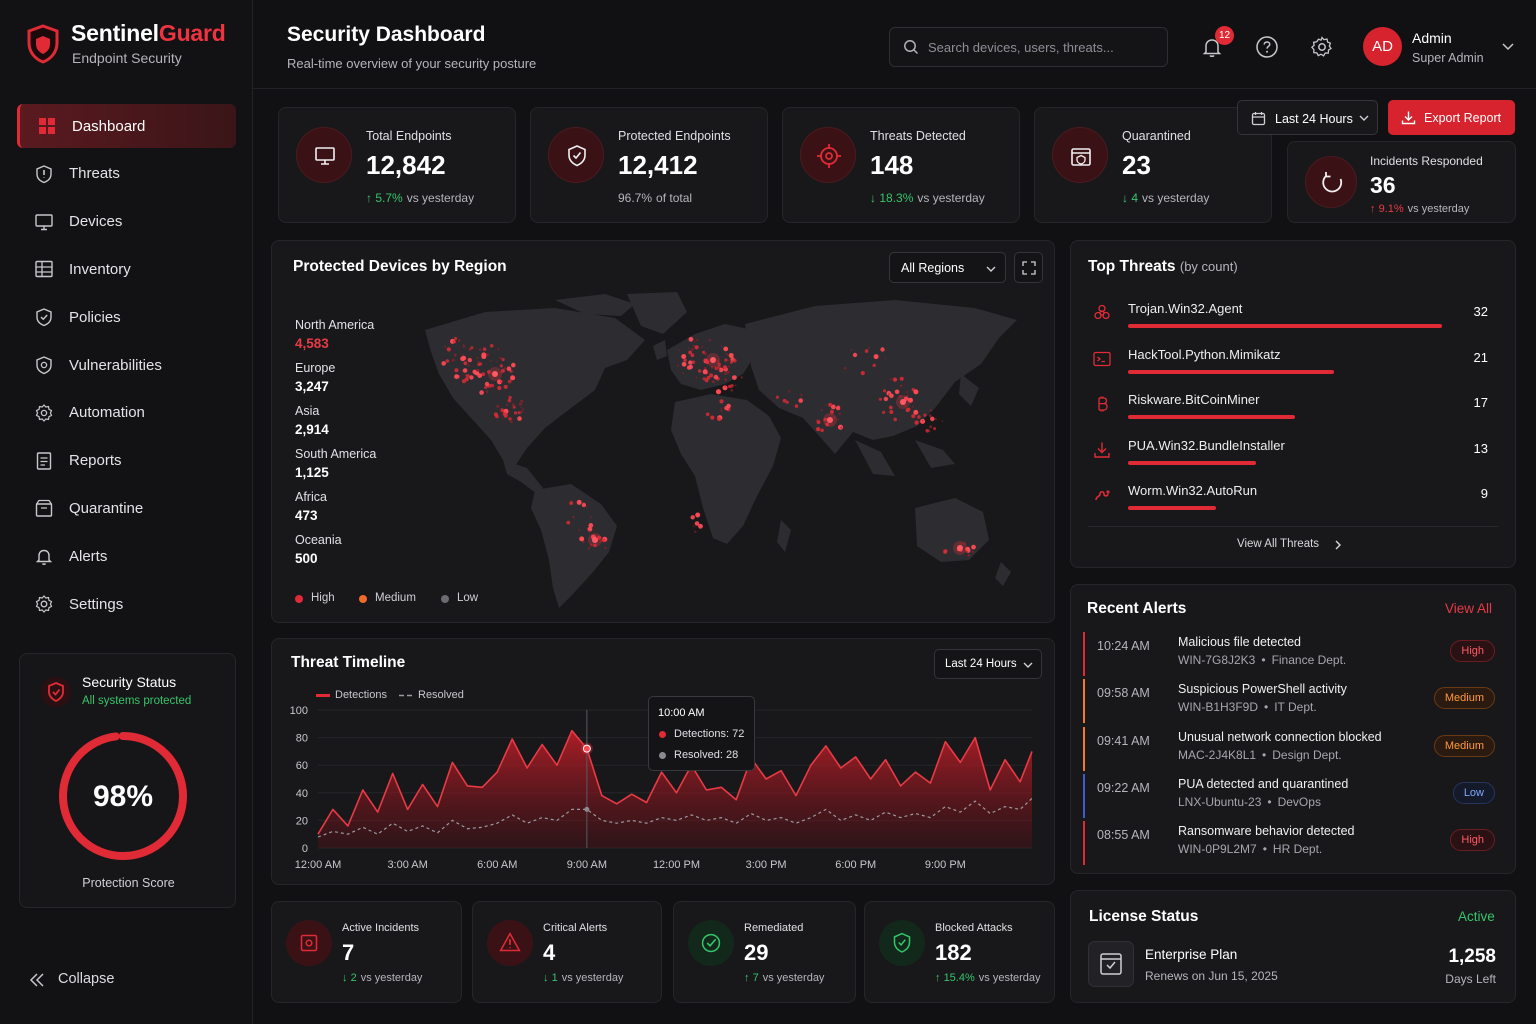 The height and width of the screenshot is (1024, 1536). I want to click on sidebar-item-vulnerabilities: Vulnerabilities, so click(126, 365).